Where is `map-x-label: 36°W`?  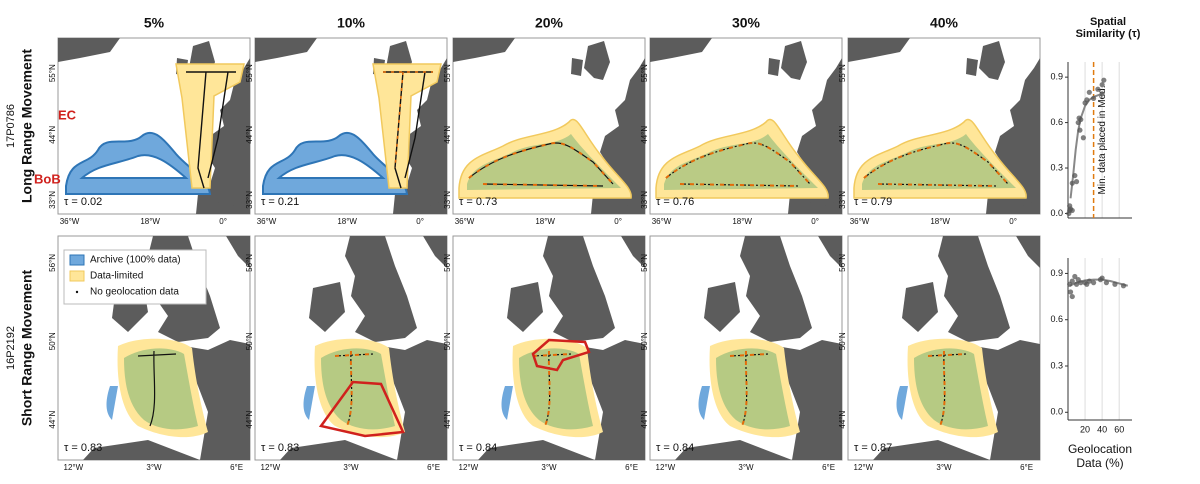 map-x-label: 36°W is located at coordinates (860, 221).